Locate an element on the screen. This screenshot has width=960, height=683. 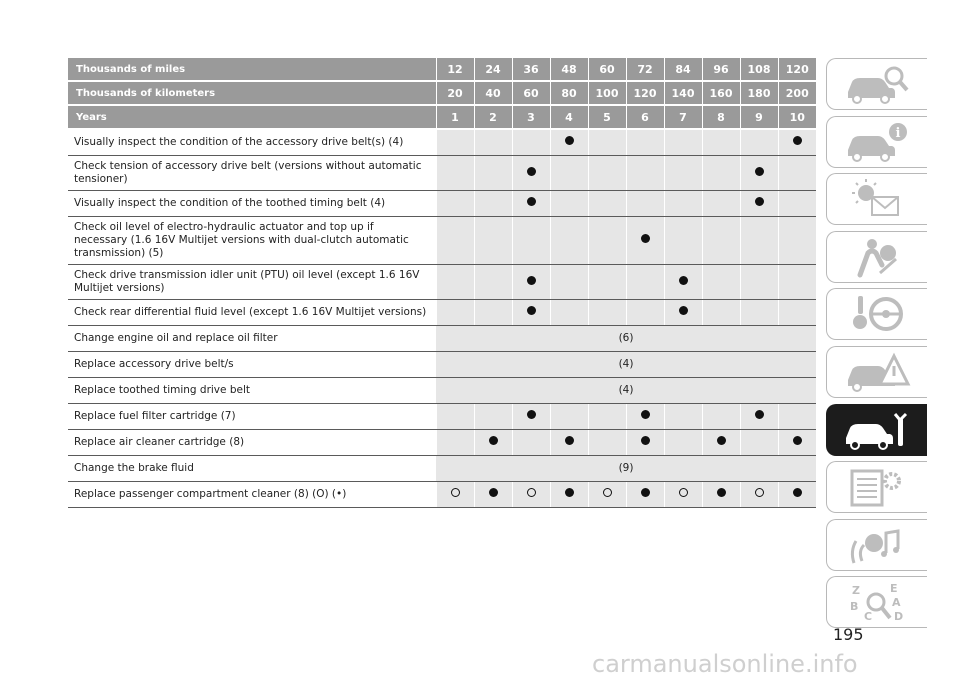
tab-technical-data is located at coordinates (876, 487).